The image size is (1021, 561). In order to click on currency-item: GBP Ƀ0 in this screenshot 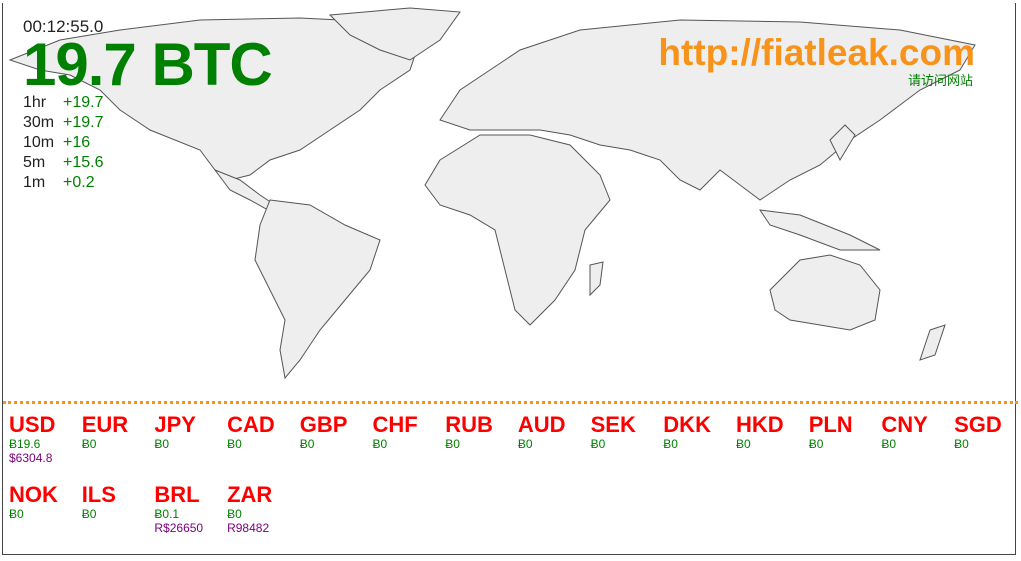, I will do `click(335, 432)`.